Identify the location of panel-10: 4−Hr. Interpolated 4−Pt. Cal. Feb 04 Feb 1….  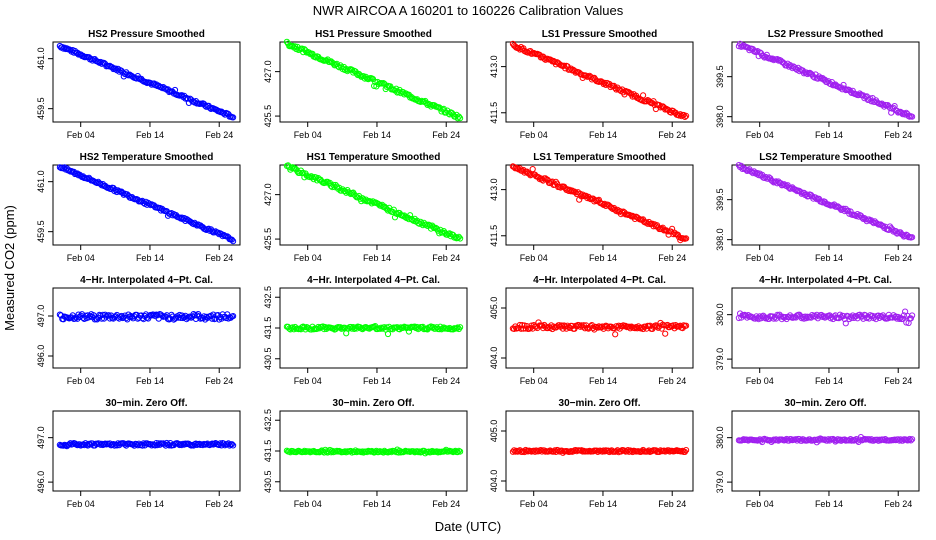
(591, 330).